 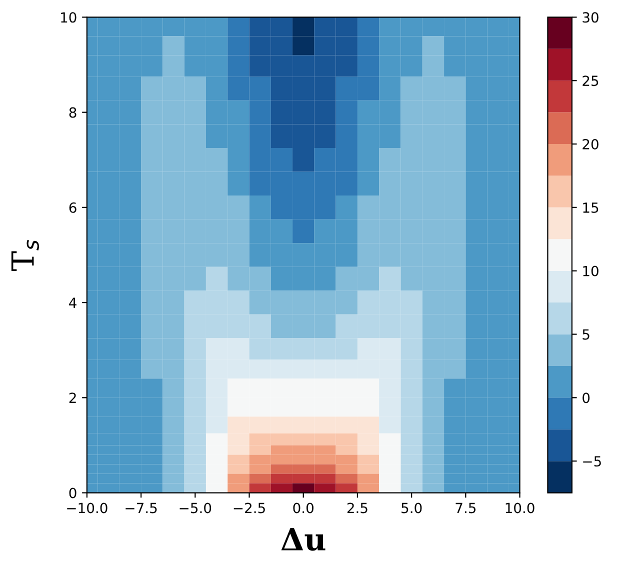 What do you see at coordinates (72, 493) in the screenshot?
I see `y-tick-label: 0` at bounding box center [72, 493].